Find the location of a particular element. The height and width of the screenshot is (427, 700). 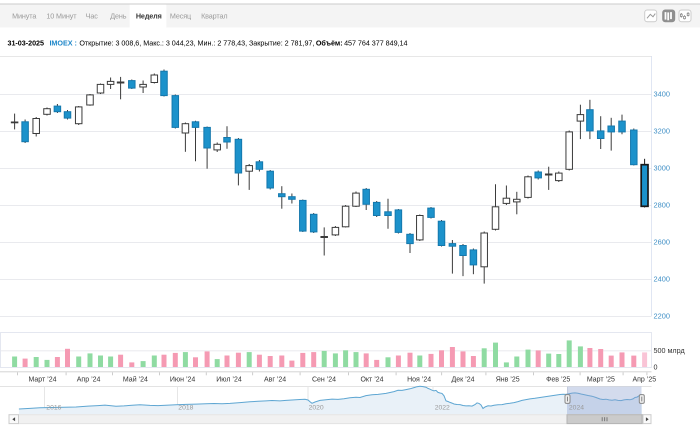

svg-text: 2400 is located at coordinates (662, 279).